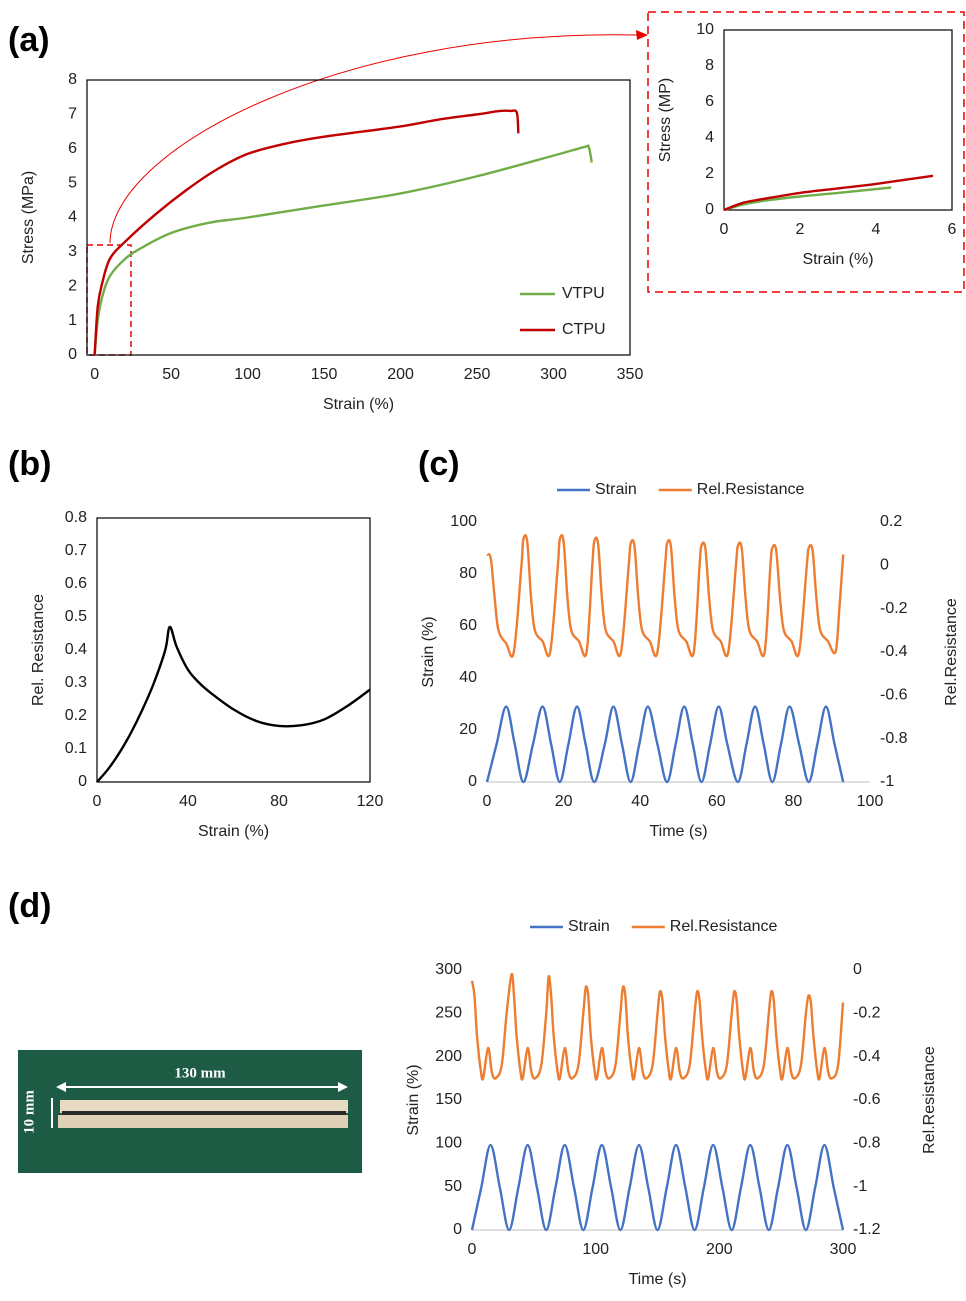 The width and height of the screenshot is (966, 1301). What do you see at coordinates (448, 969) in the screenshot?
I see `y-tick-label: 300` at bounding box center [448, 969].